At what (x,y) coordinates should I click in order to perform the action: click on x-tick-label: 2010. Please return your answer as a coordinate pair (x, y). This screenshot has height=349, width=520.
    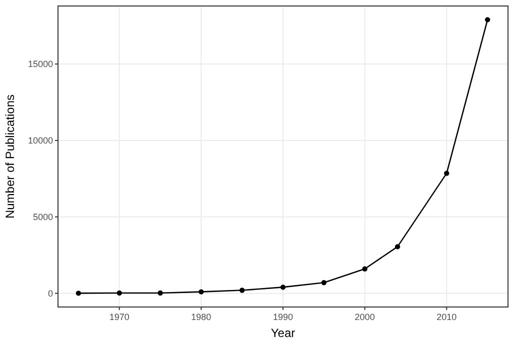
    Looking at the image, I should click on (446, 317).